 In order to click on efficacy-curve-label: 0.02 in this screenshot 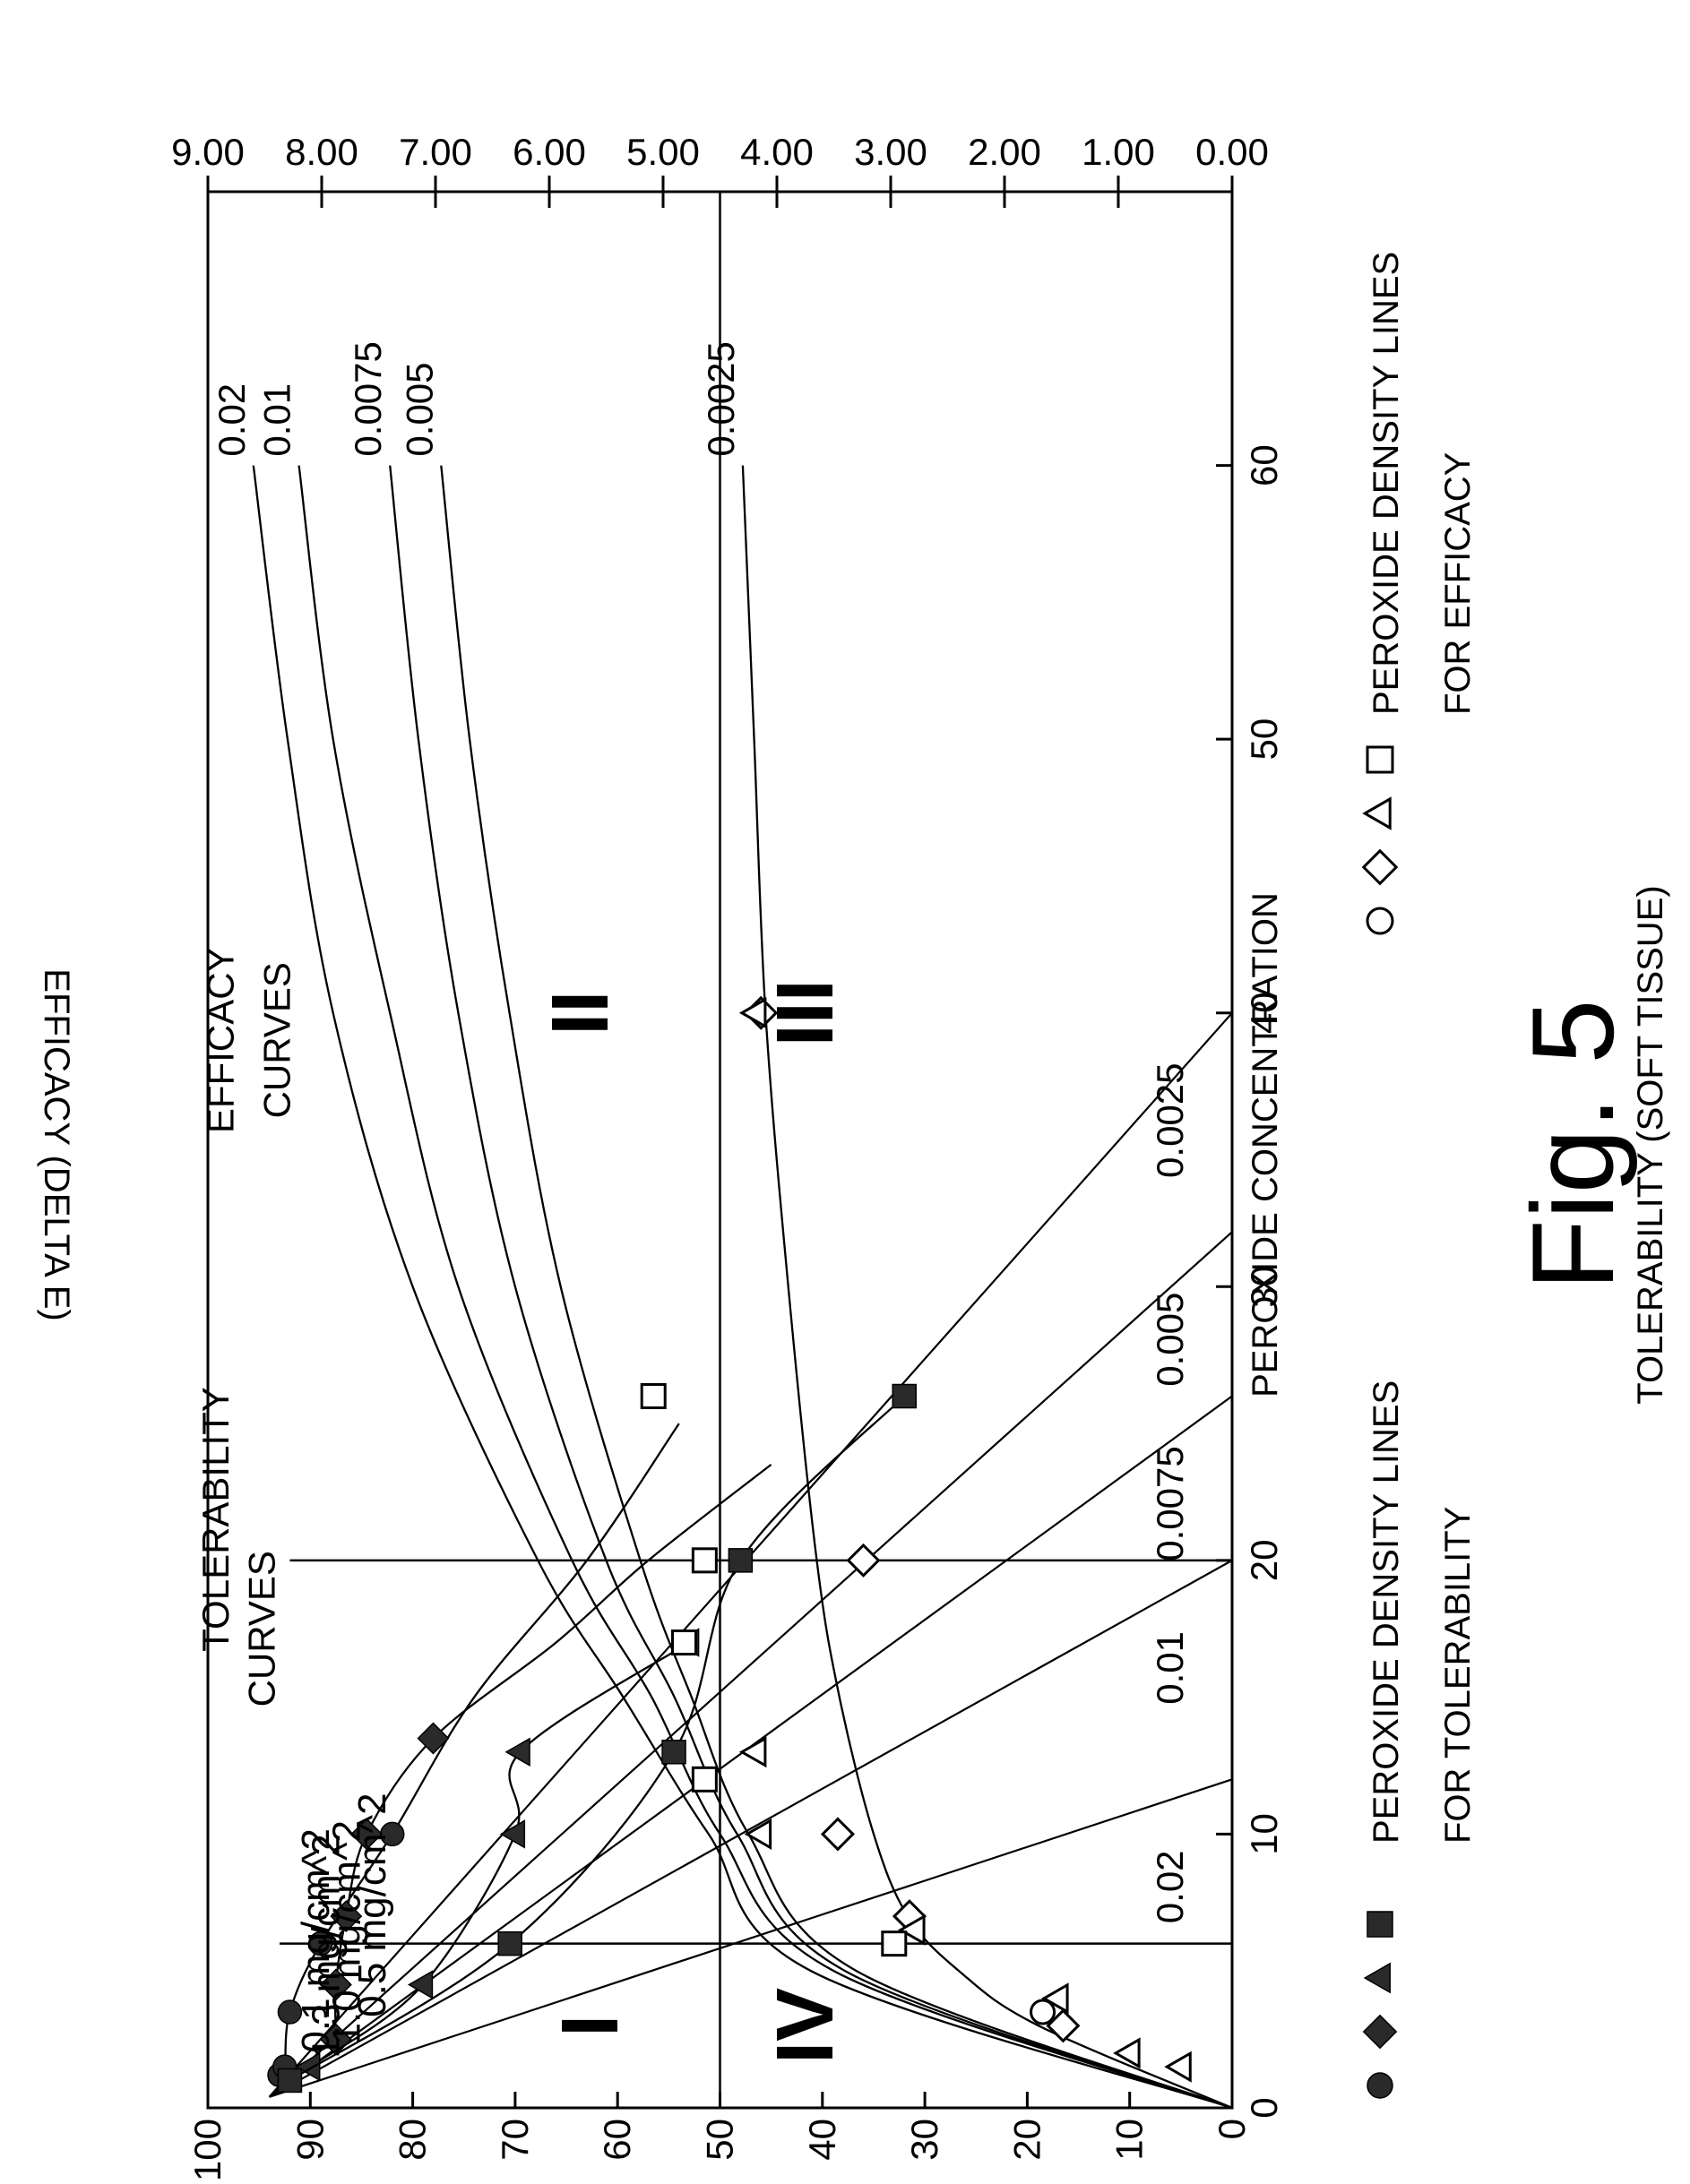, I will do `click(232, 420)`.